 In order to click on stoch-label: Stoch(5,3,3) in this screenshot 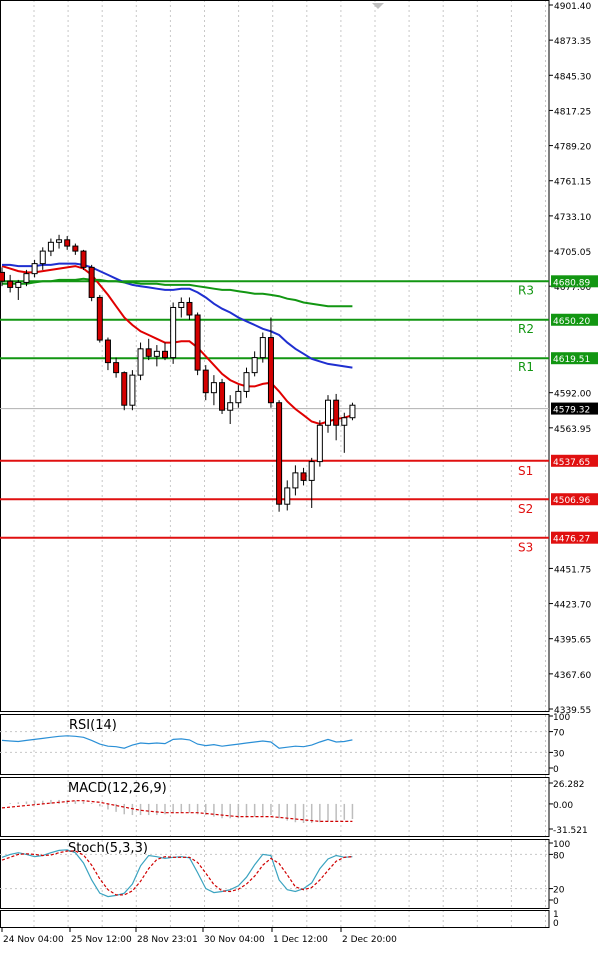, I will do `click(108, 848)`.